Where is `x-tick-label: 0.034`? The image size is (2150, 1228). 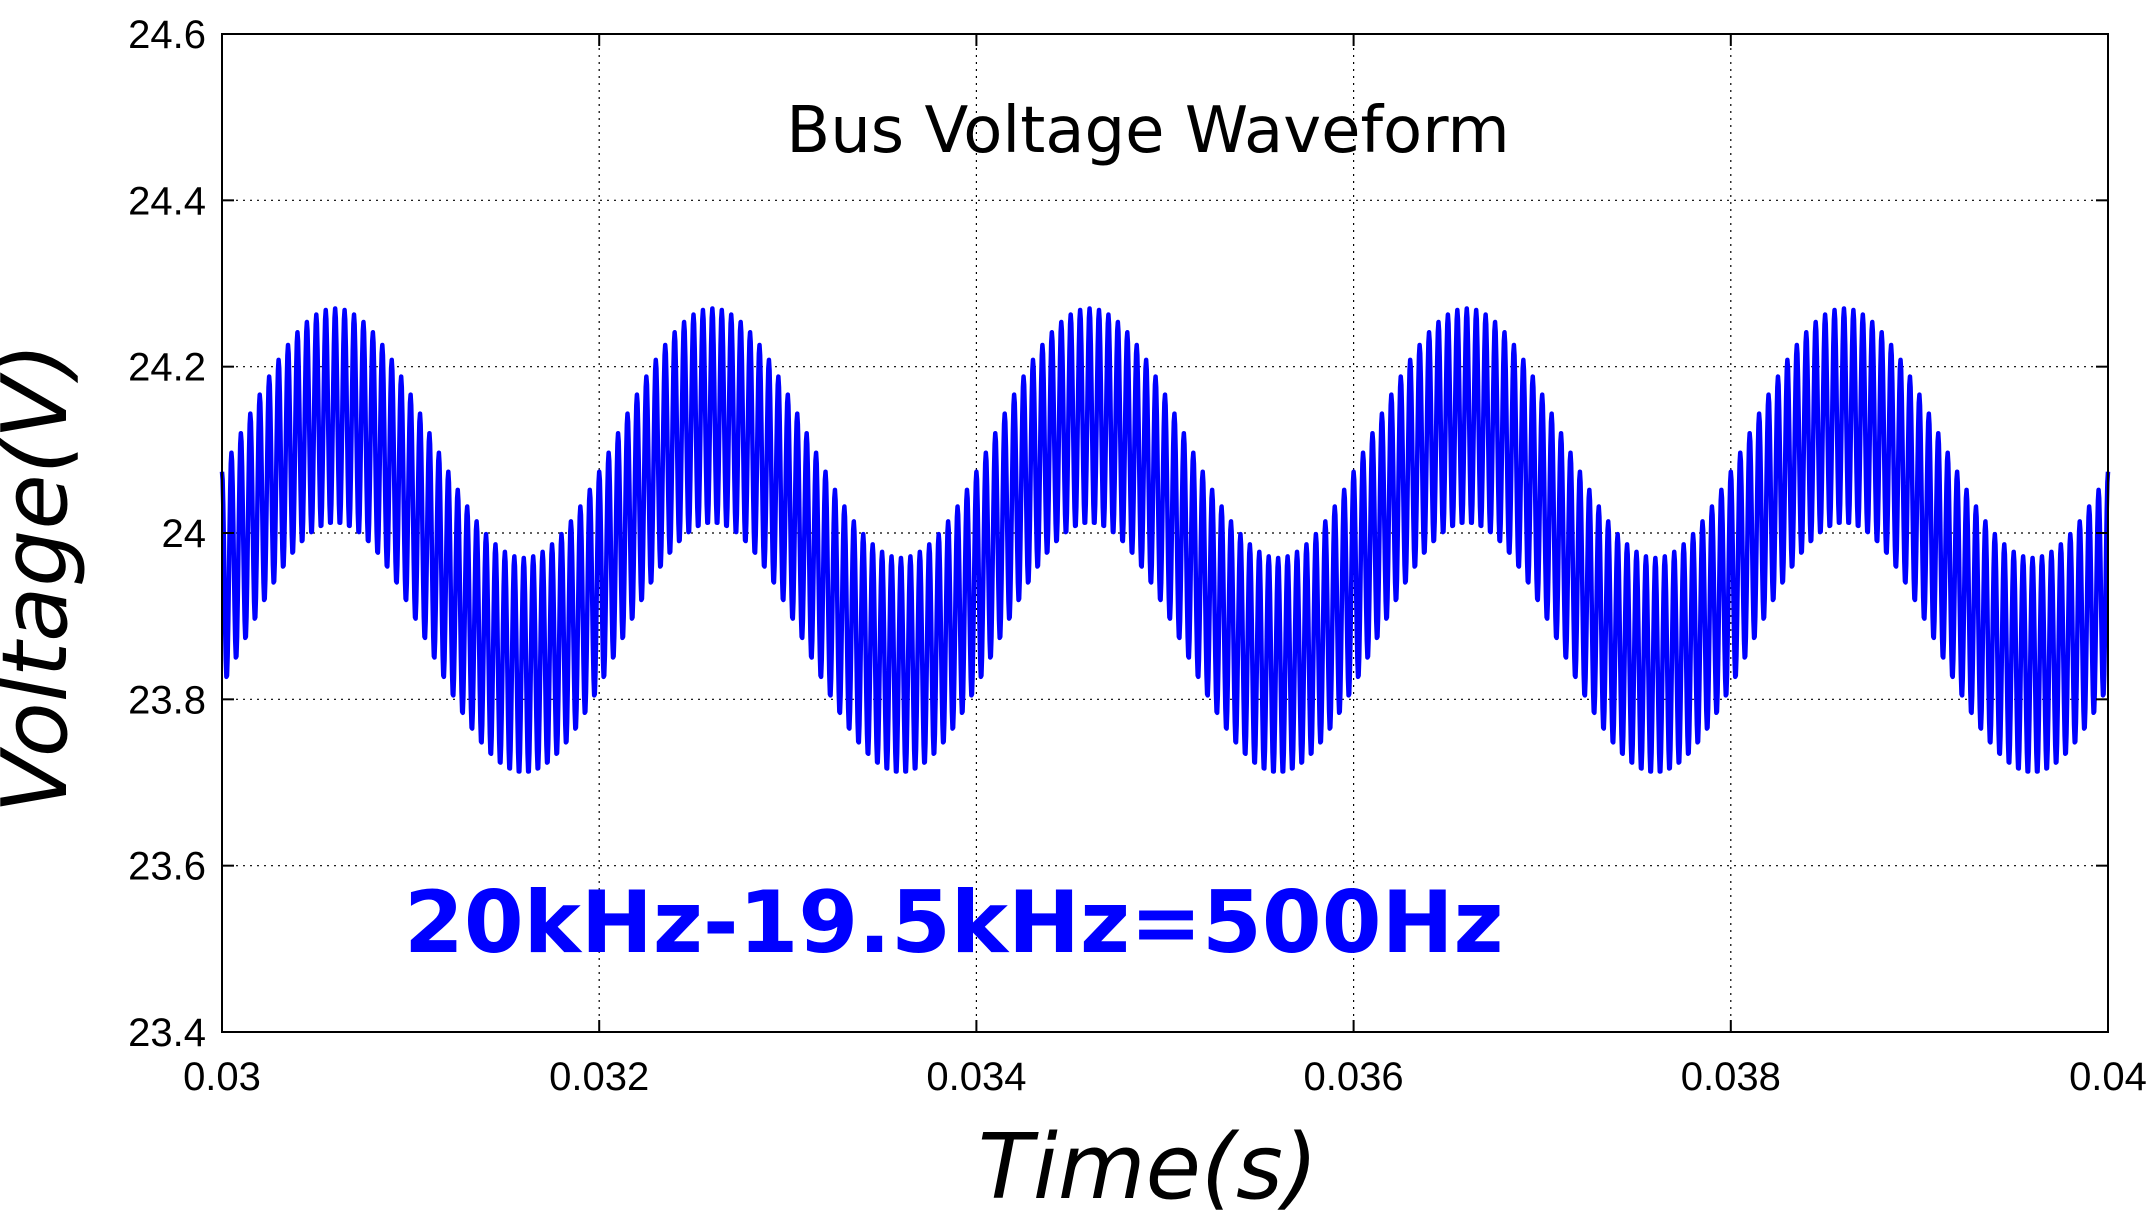
x-tick-label: 0.034 is located at coordinates (976, 1077).